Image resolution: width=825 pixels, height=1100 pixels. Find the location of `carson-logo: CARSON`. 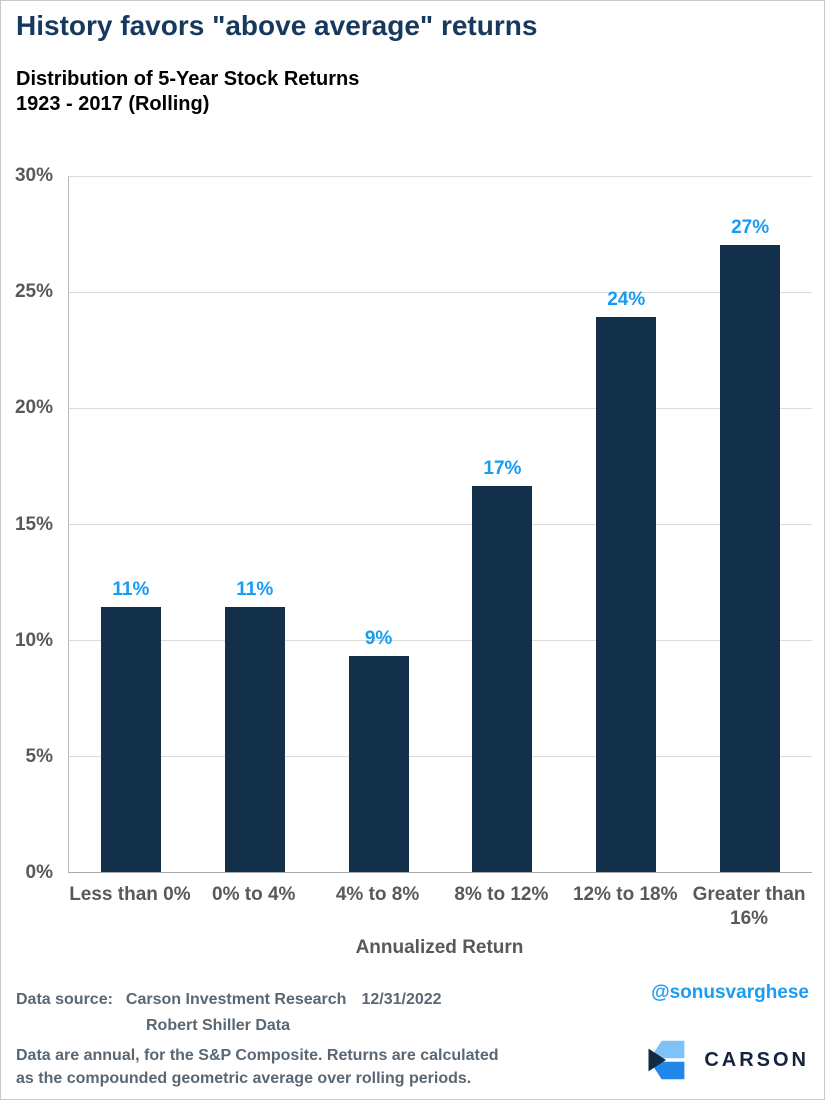

carson-logo: CARSON is located at coordinates (727, 1060).